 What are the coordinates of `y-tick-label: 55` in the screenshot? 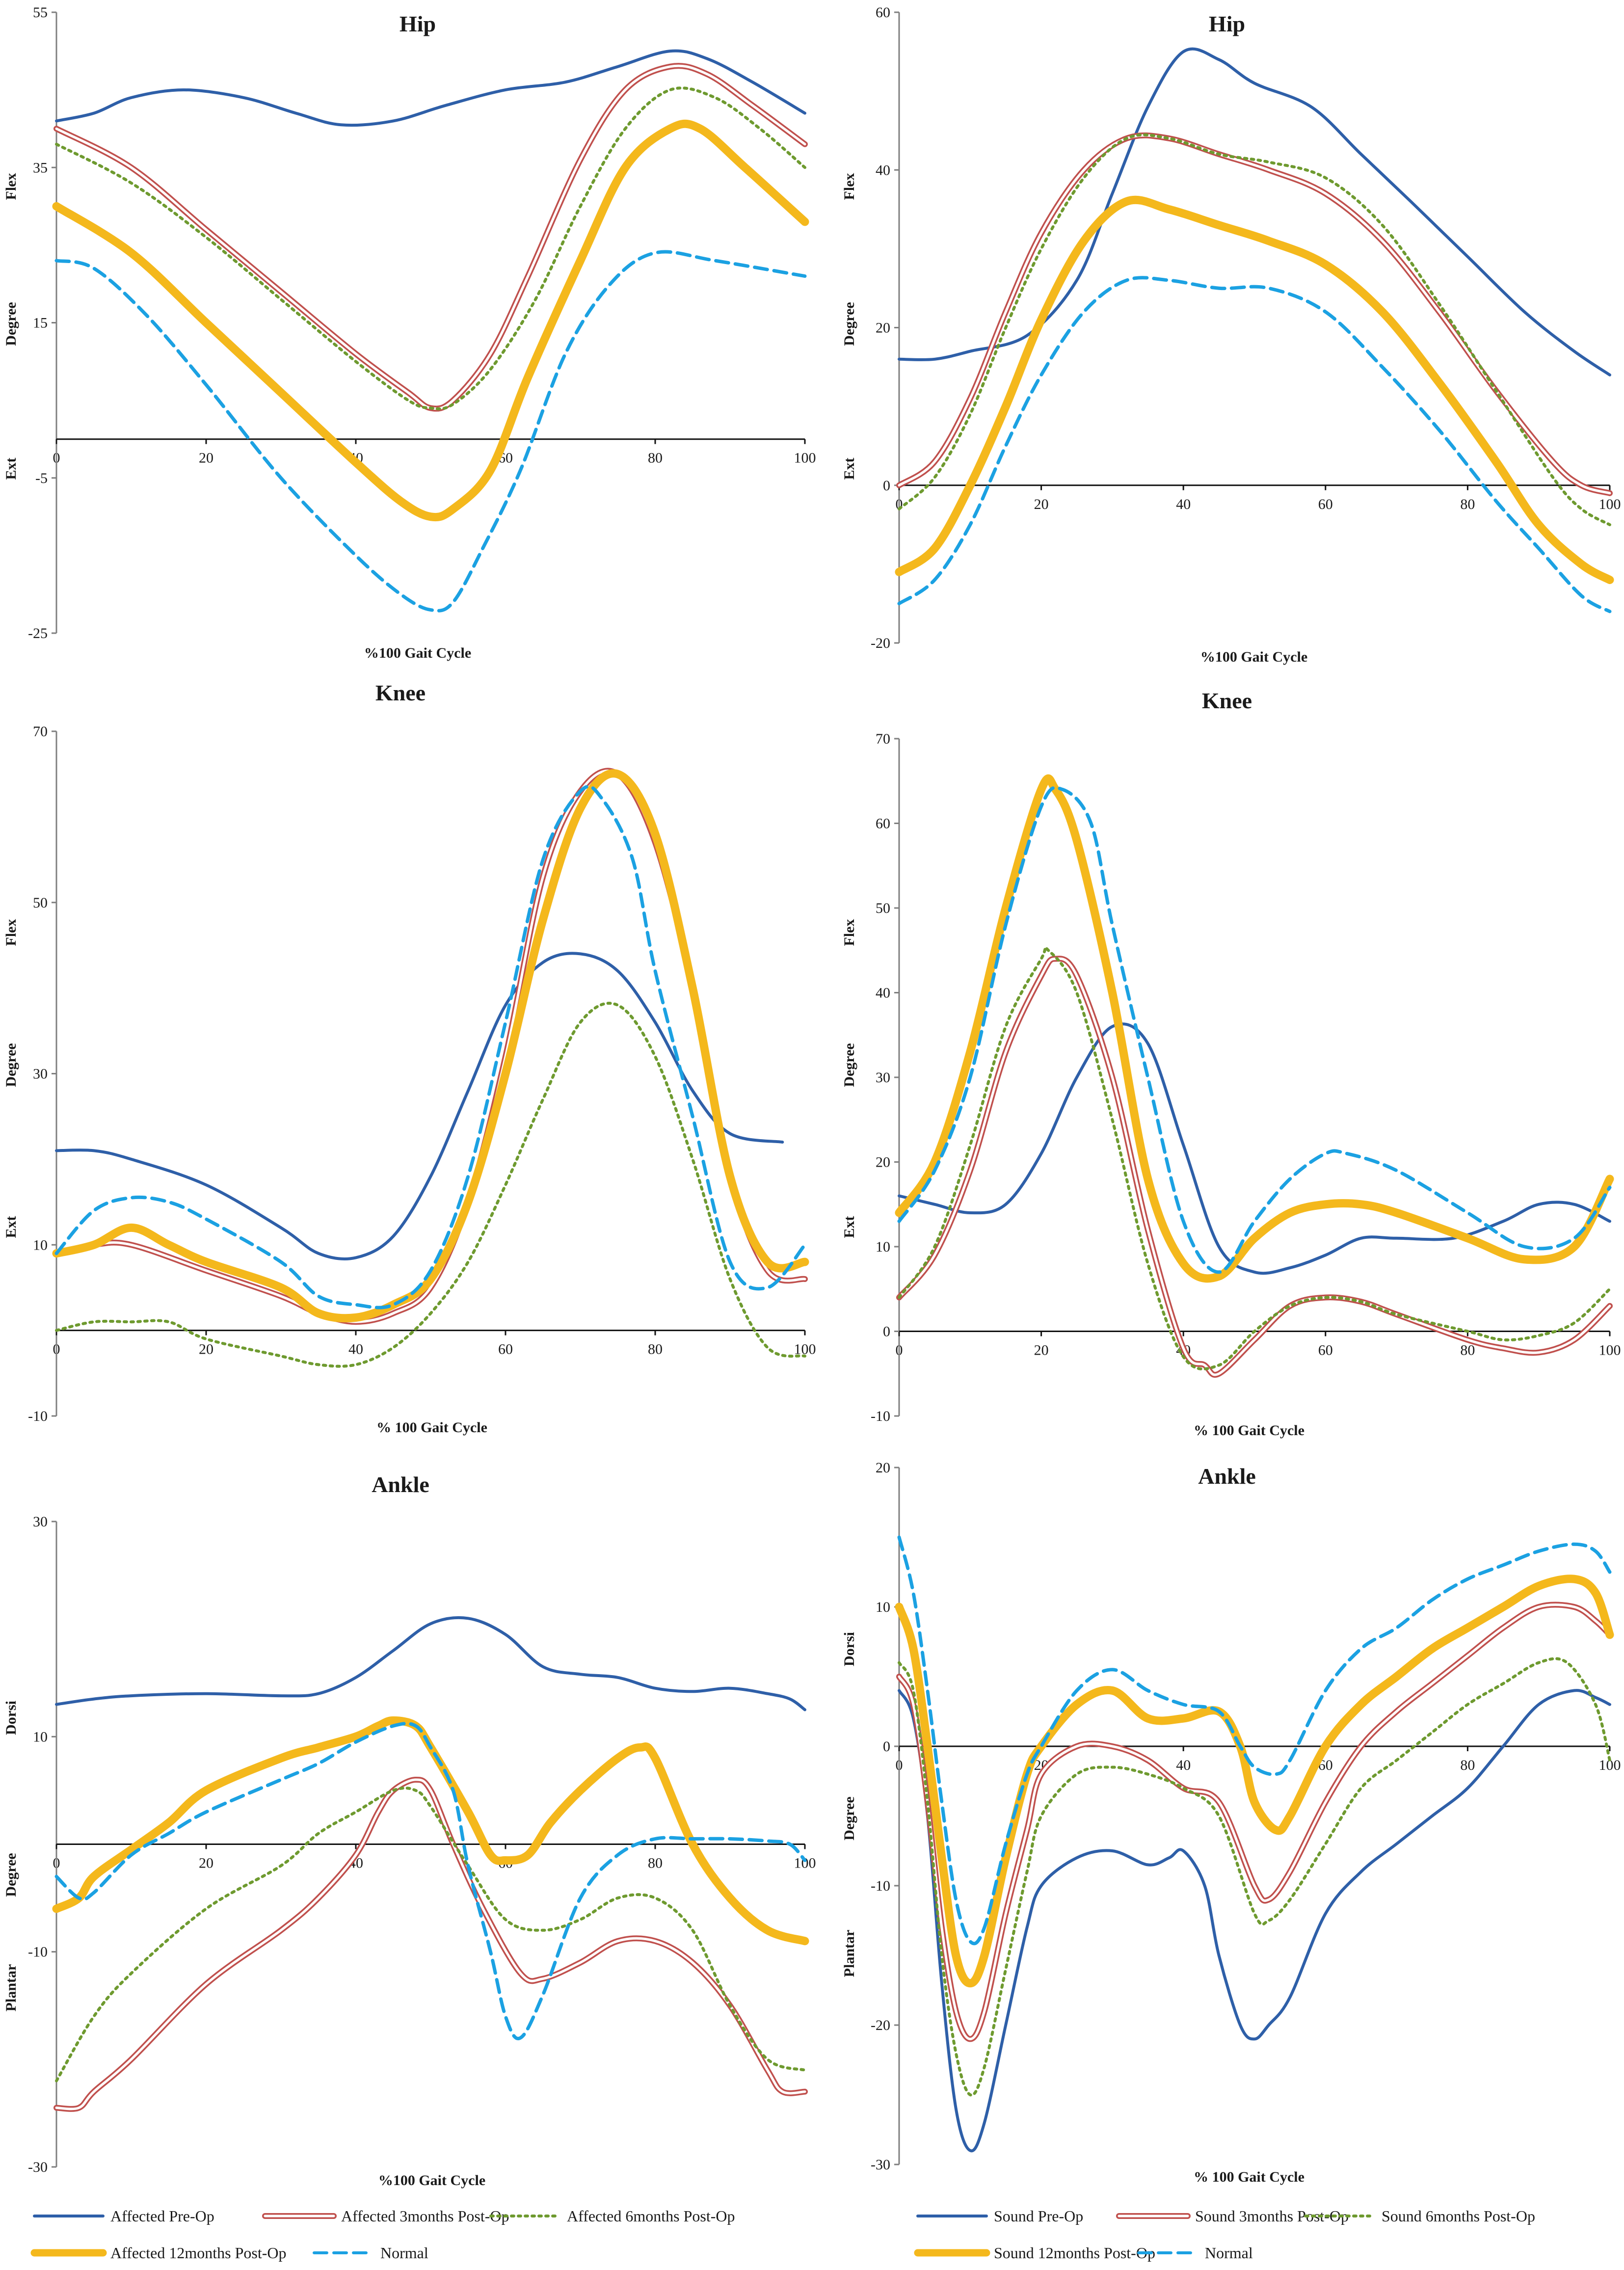 It's located at (40, 12).